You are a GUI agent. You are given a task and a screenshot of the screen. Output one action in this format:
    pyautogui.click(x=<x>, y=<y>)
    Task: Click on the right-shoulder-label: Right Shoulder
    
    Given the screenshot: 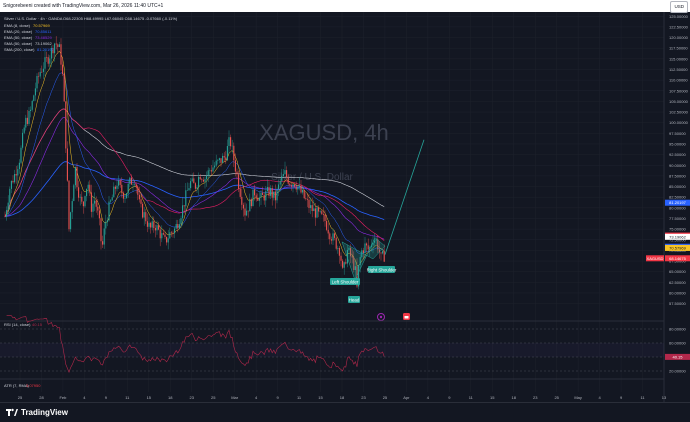 What is the action you would take?
    pyautogui.click(x=382, y=269)
    